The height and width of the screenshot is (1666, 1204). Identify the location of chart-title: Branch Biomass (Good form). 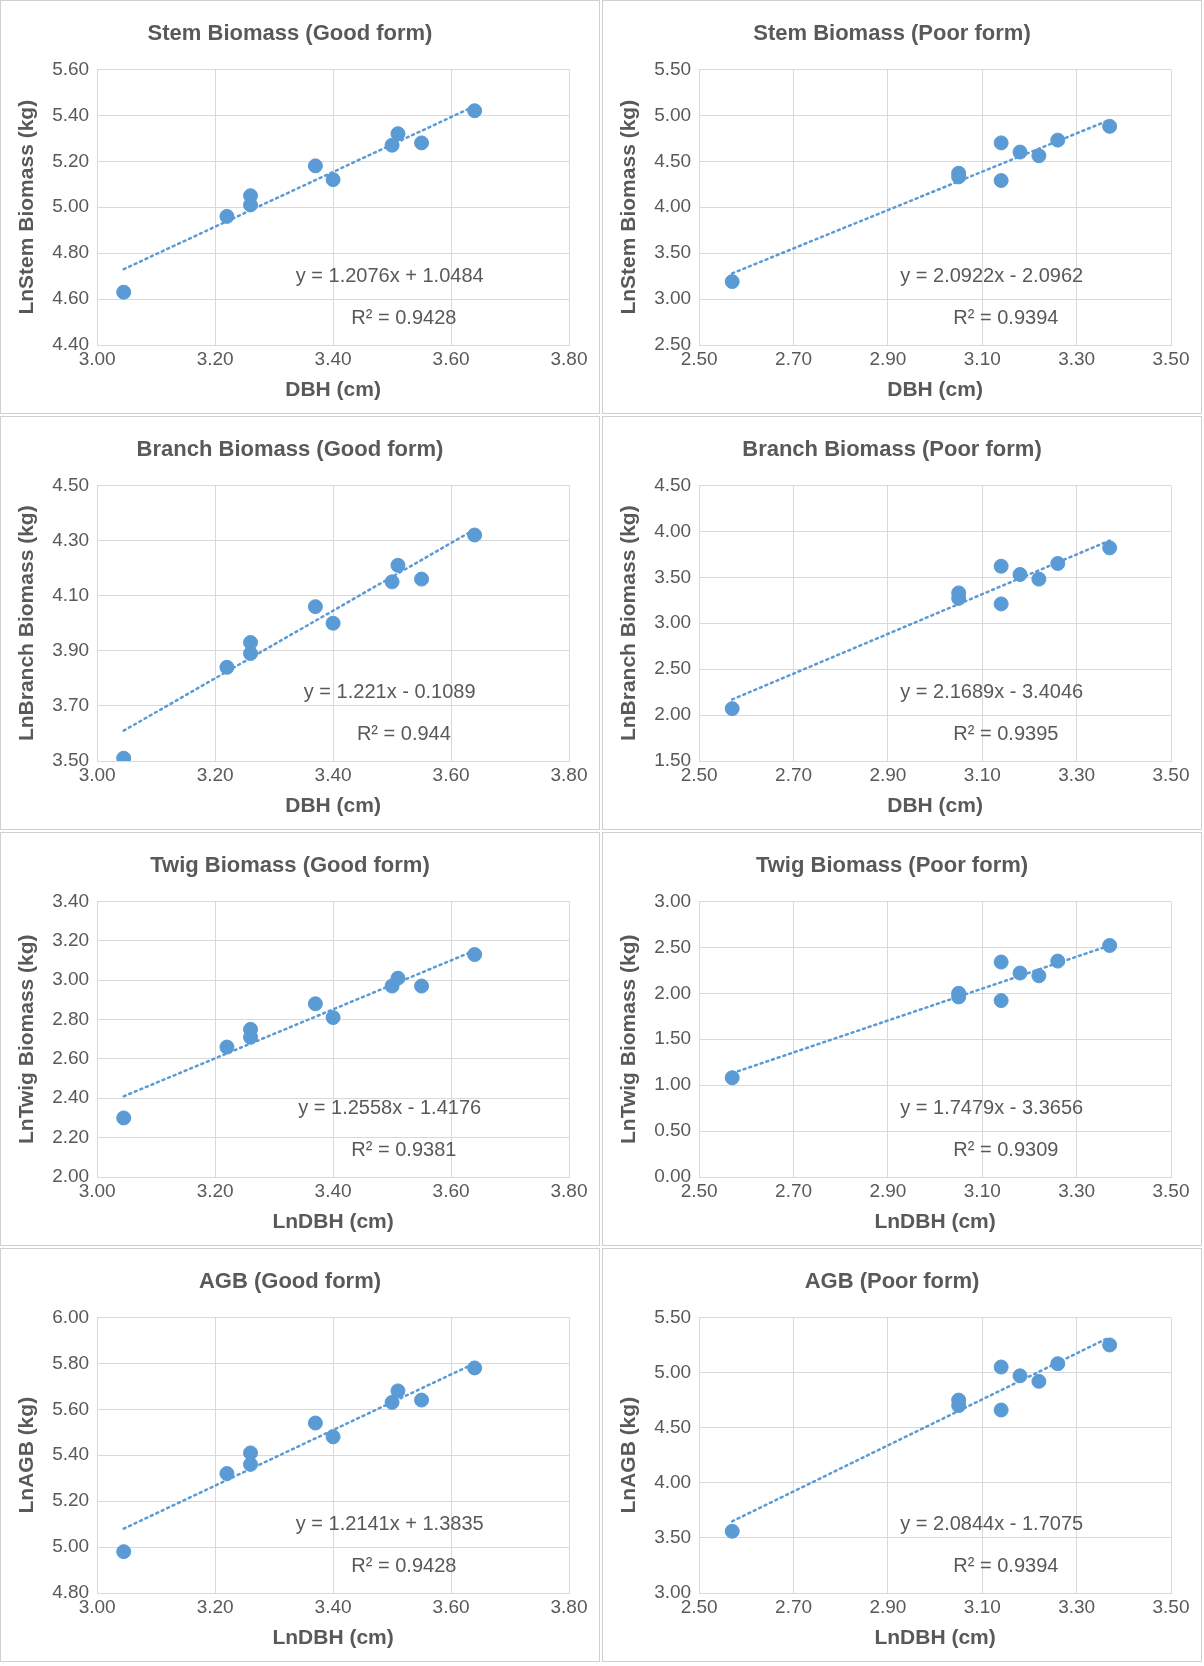
(290, 449).